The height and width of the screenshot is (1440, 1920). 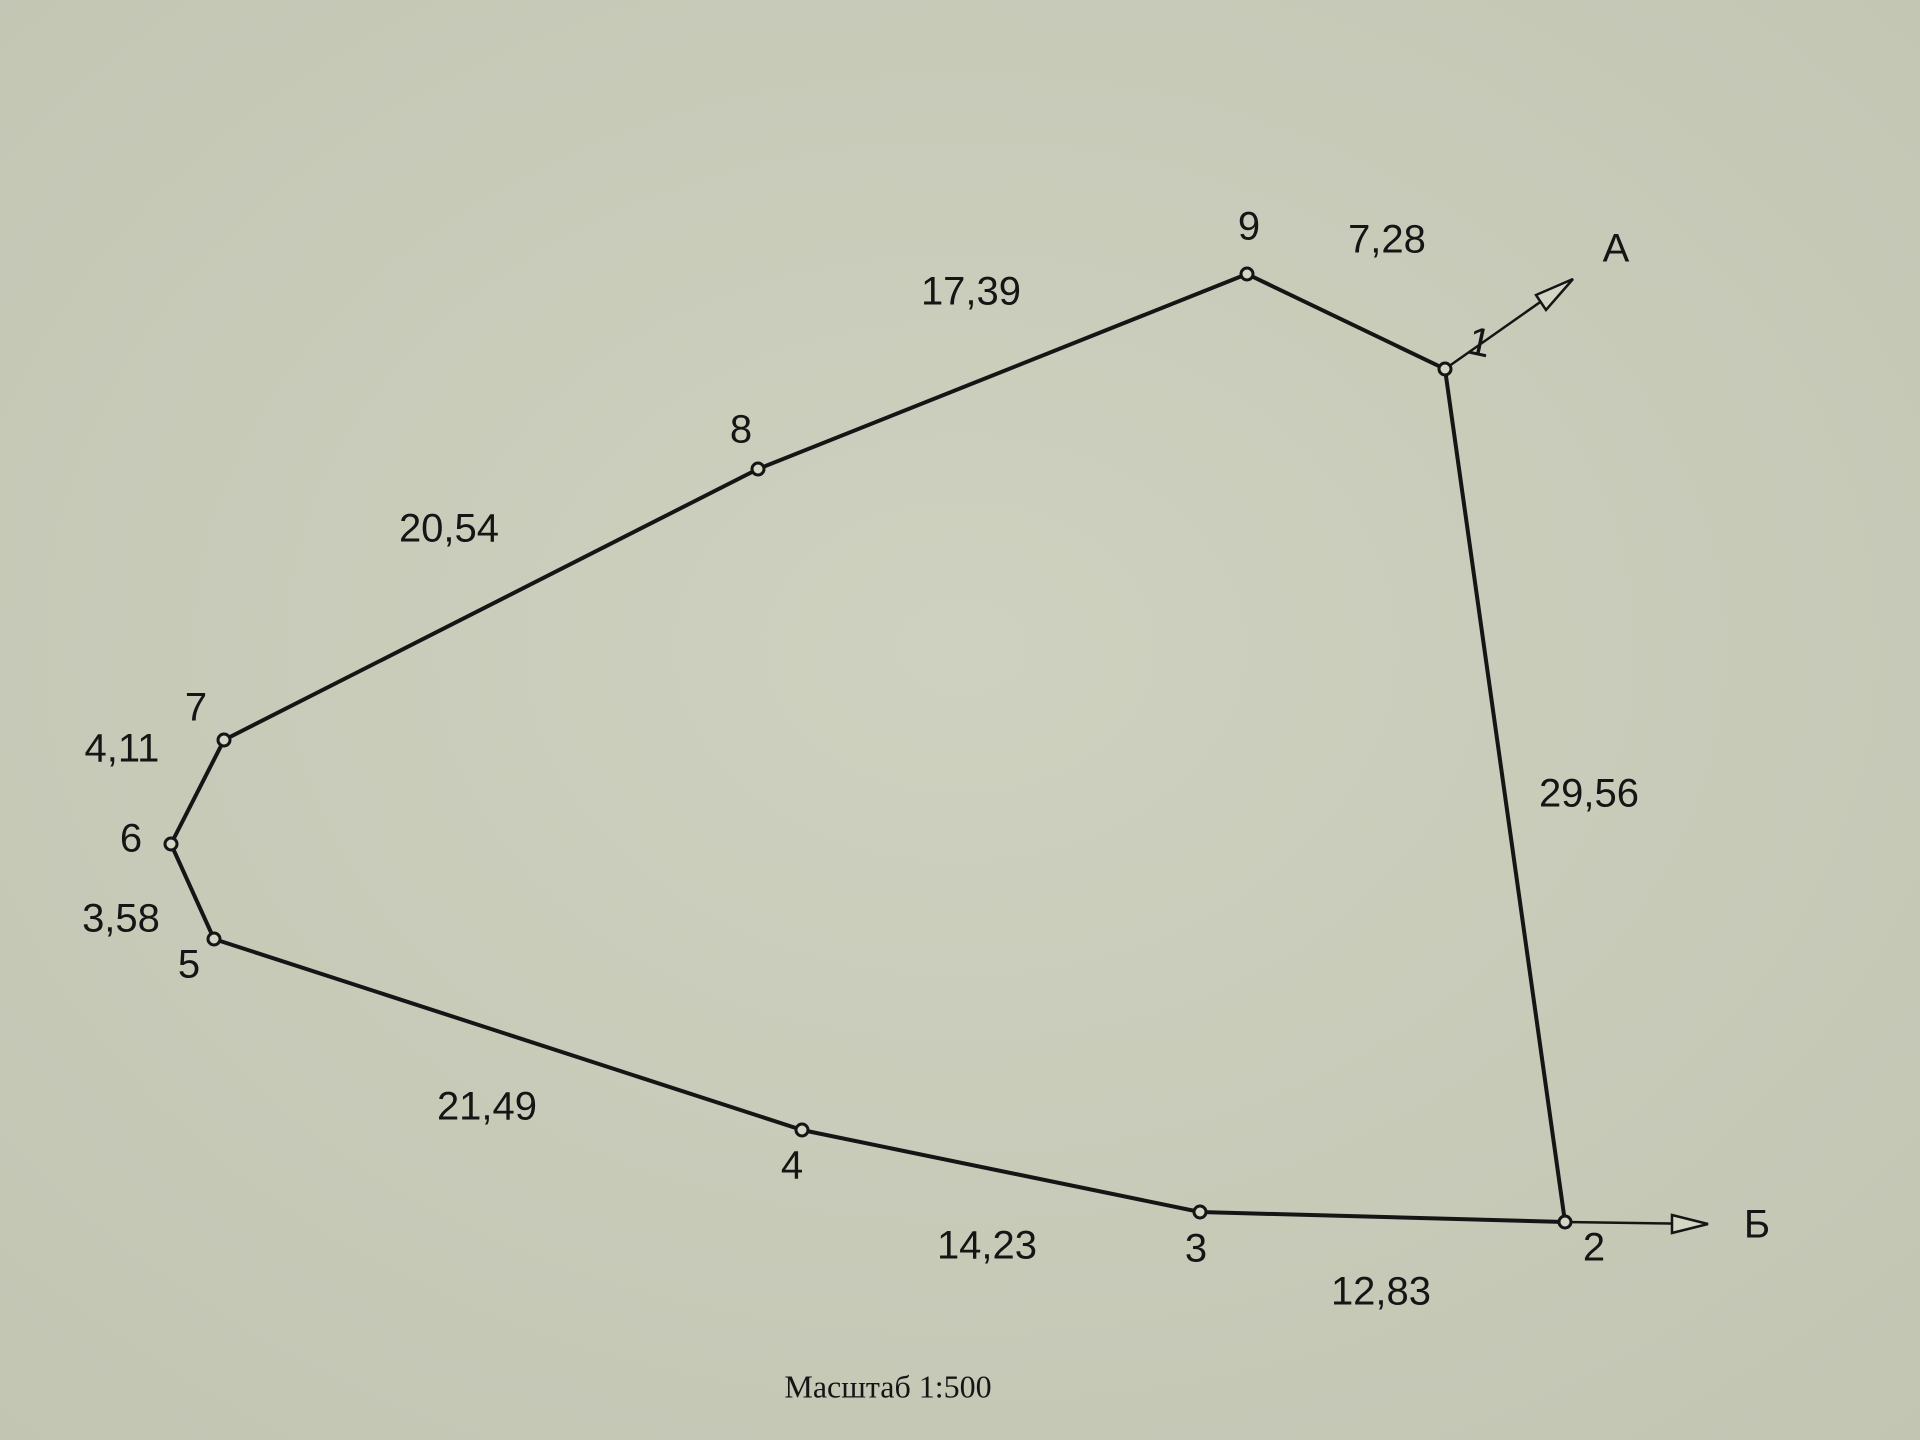 What do you see at coordinates (1594, 1248) in the screenshot?
I see `point-label-2: 2` at bounding box center [1594, 1248].